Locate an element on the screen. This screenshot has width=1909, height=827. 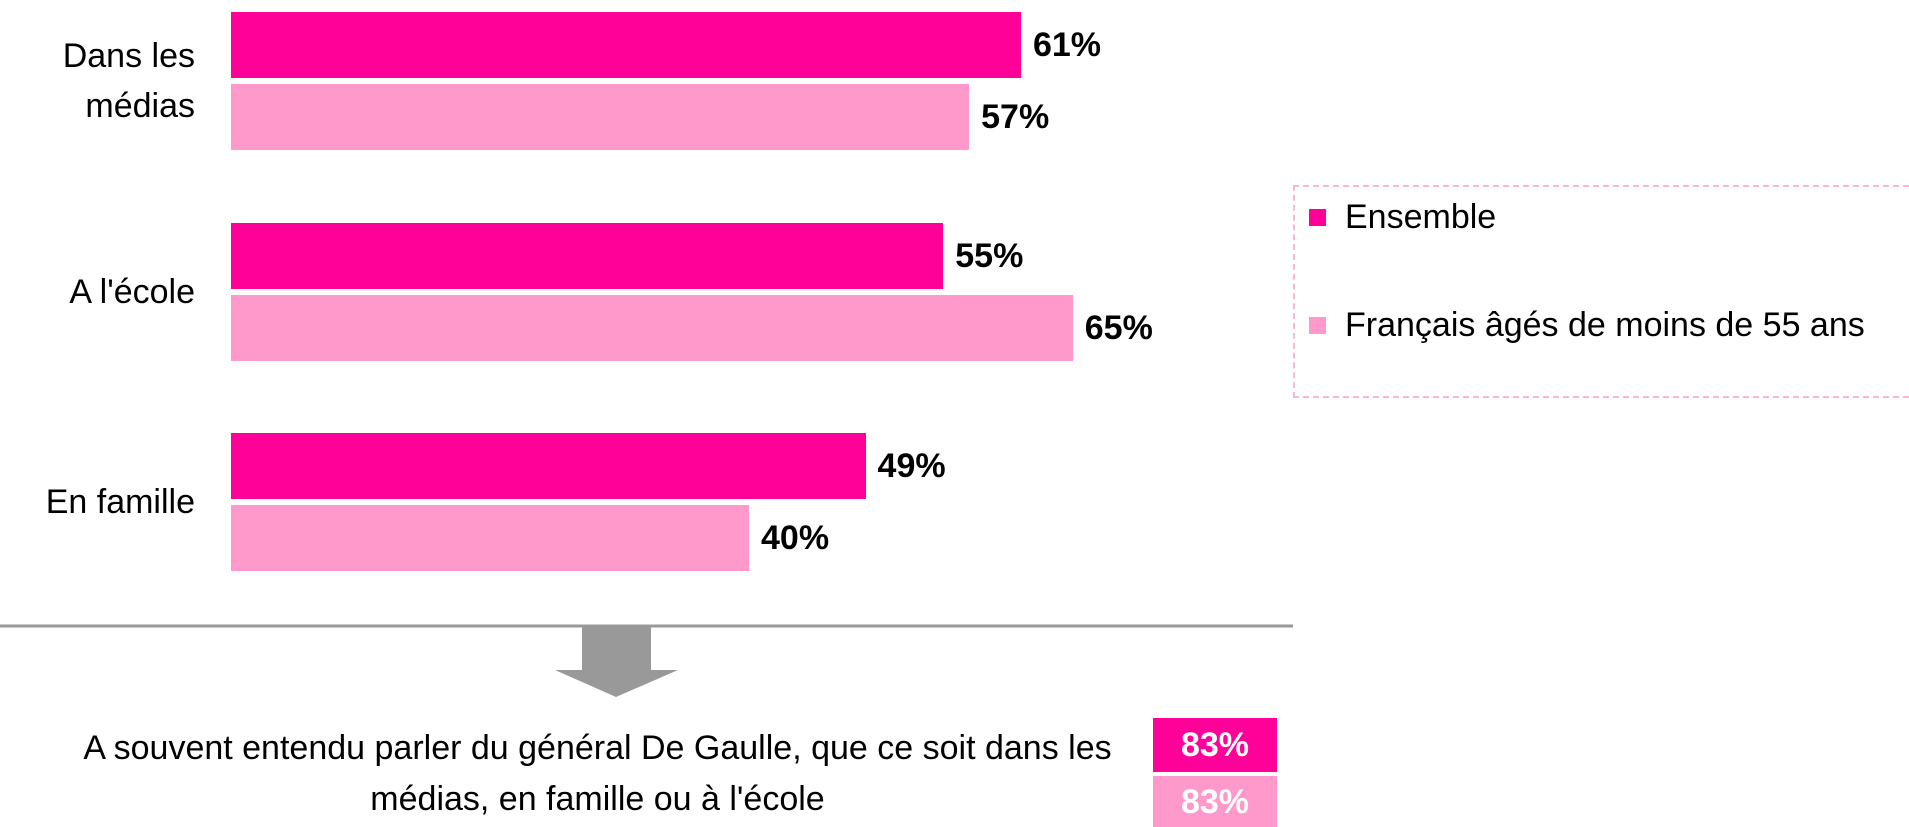
category-label: A l'école is located at coordinates (132, 291).